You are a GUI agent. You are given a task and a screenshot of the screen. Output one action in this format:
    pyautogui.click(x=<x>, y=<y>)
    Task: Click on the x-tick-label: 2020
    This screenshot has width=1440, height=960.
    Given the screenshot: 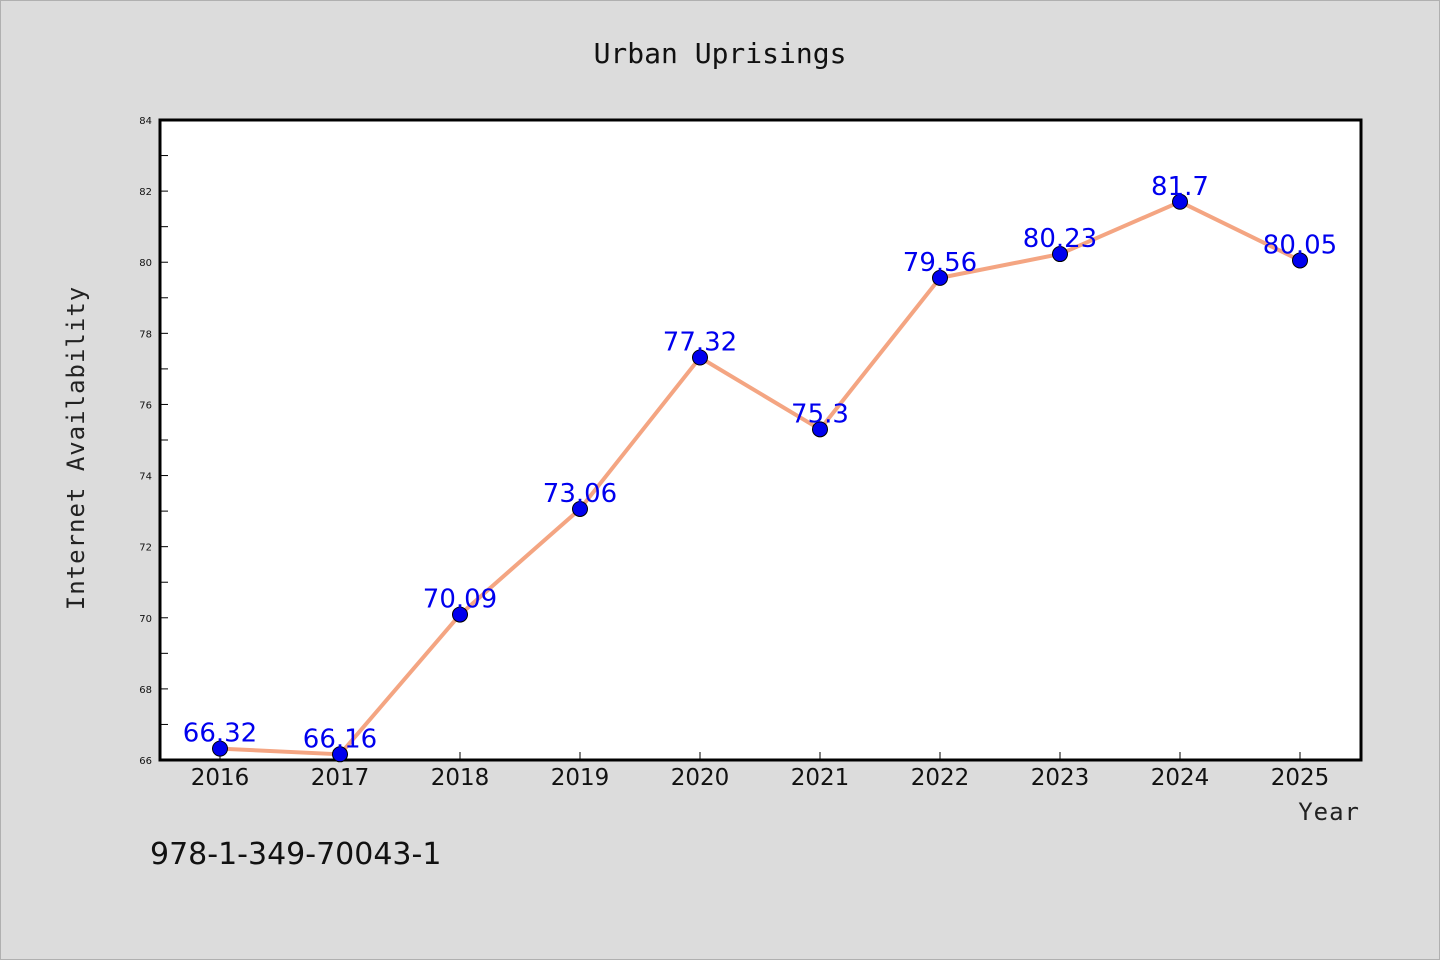 What is the action you would take?
    pyautogui.click(x=700, y=778)
    